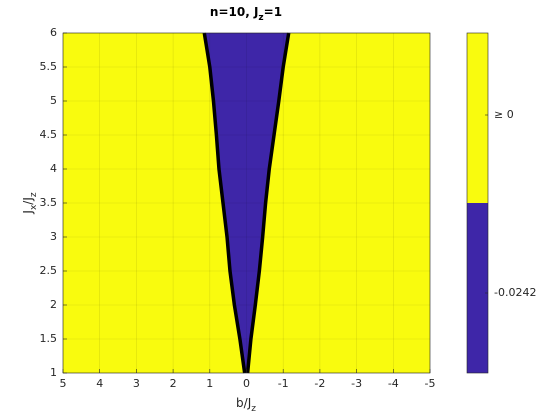  What do you see at coordinates (63, 383) in the screenshot?
I see `x-tick-label: 5` at bounding box center [63, 383].